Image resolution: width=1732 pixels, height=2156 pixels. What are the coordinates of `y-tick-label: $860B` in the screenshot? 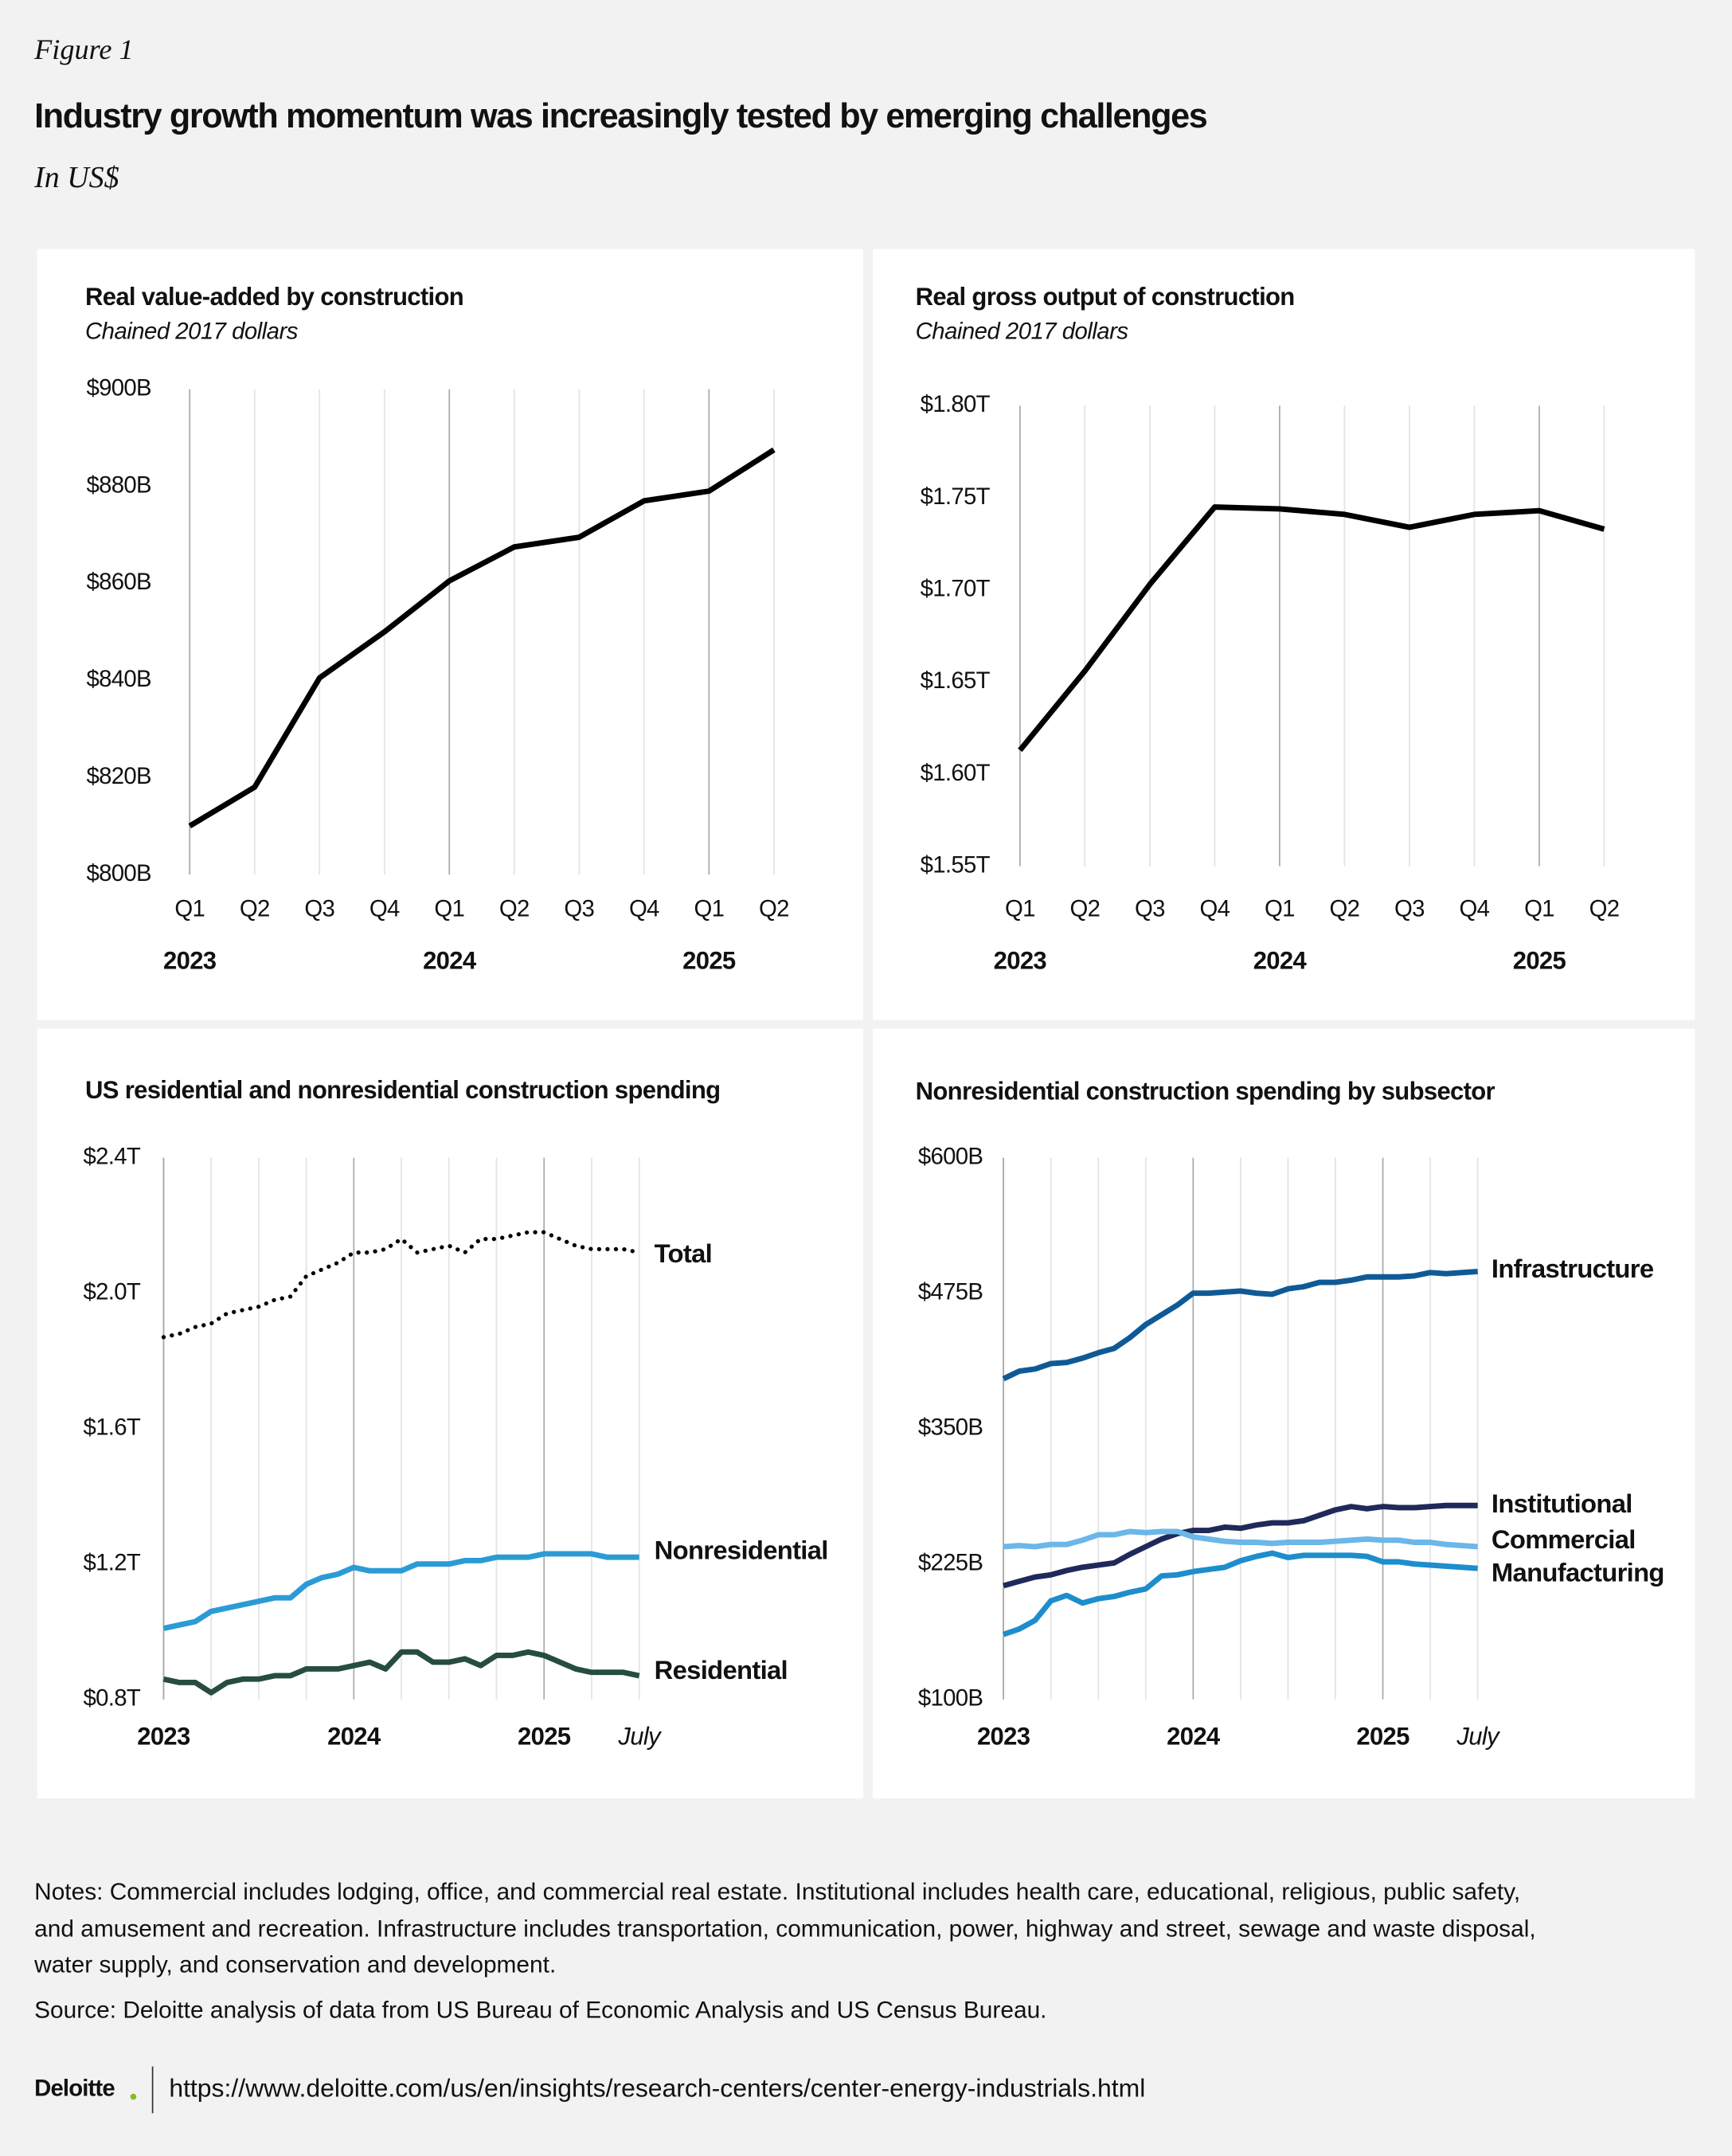 It's located at (119, 582).